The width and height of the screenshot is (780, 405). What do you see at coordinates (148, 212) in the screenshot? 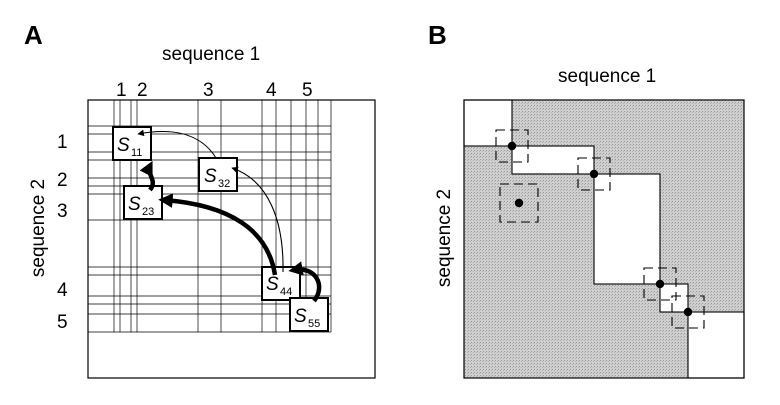
I see `state-s23-sub: 23` at bounding box center [148, 212].